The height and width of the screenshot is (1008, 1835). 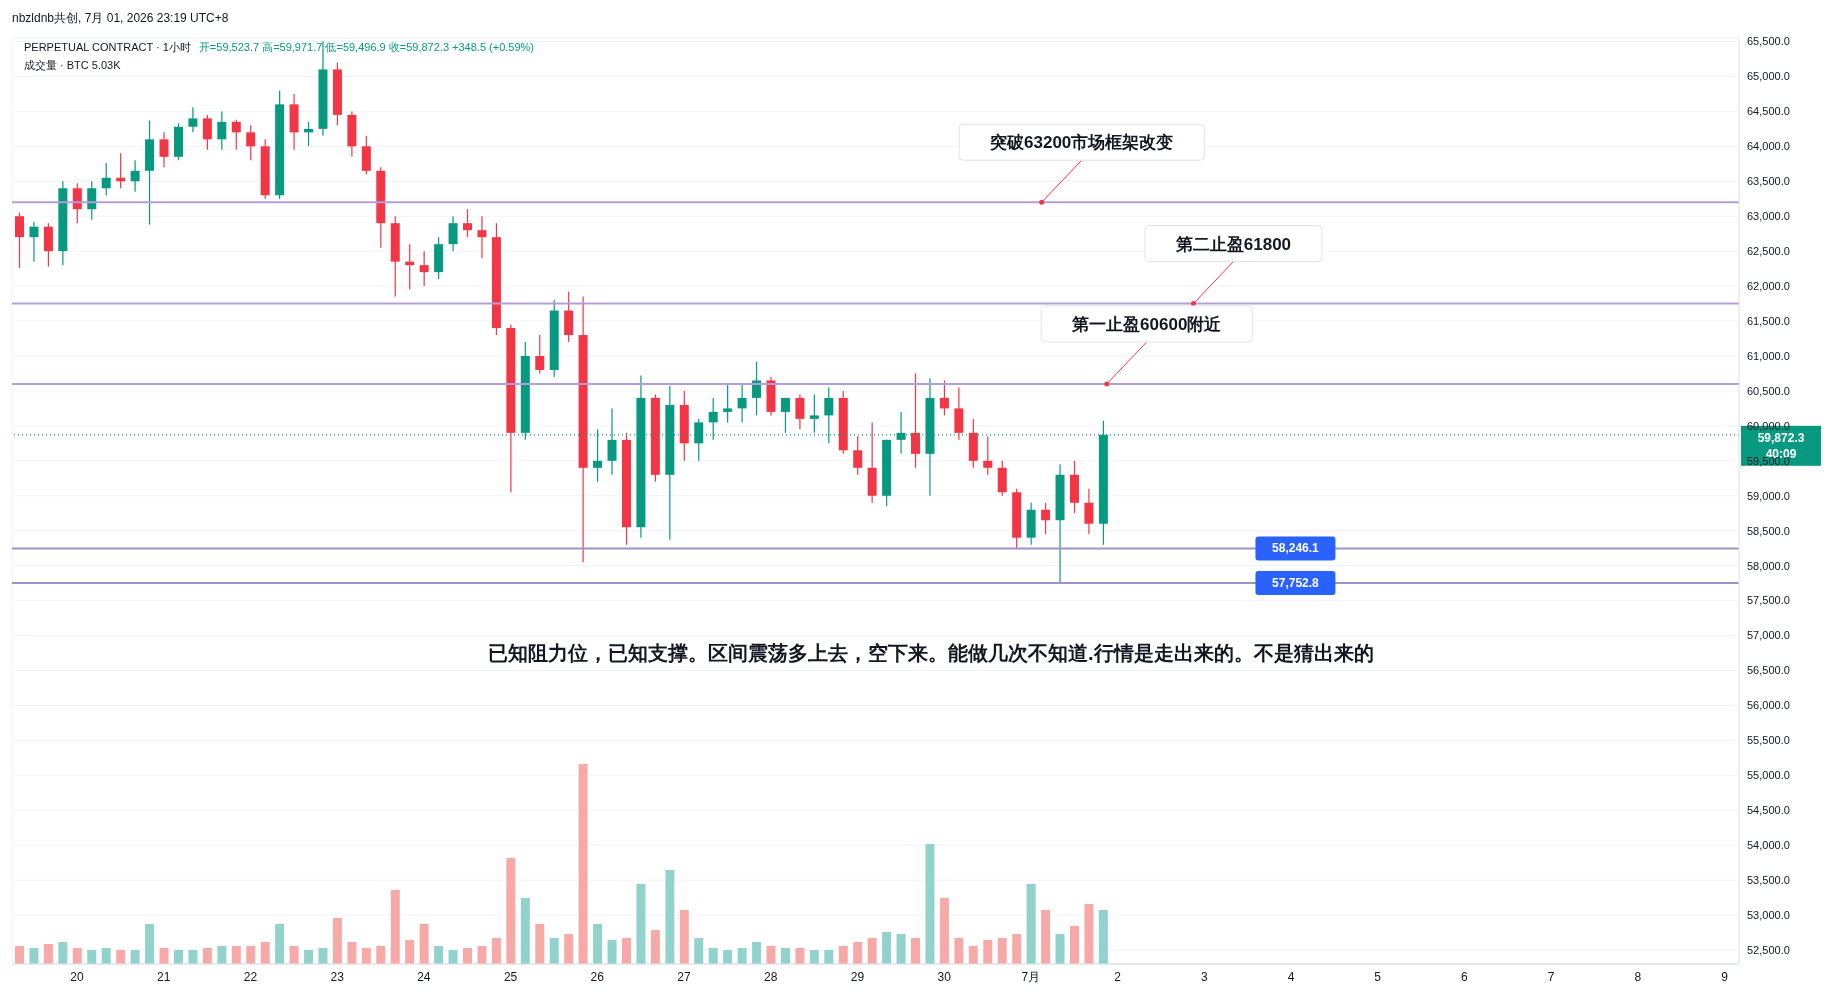 I want to click on y-tick-label: 53,500.0, so click(x=1768, y=880).